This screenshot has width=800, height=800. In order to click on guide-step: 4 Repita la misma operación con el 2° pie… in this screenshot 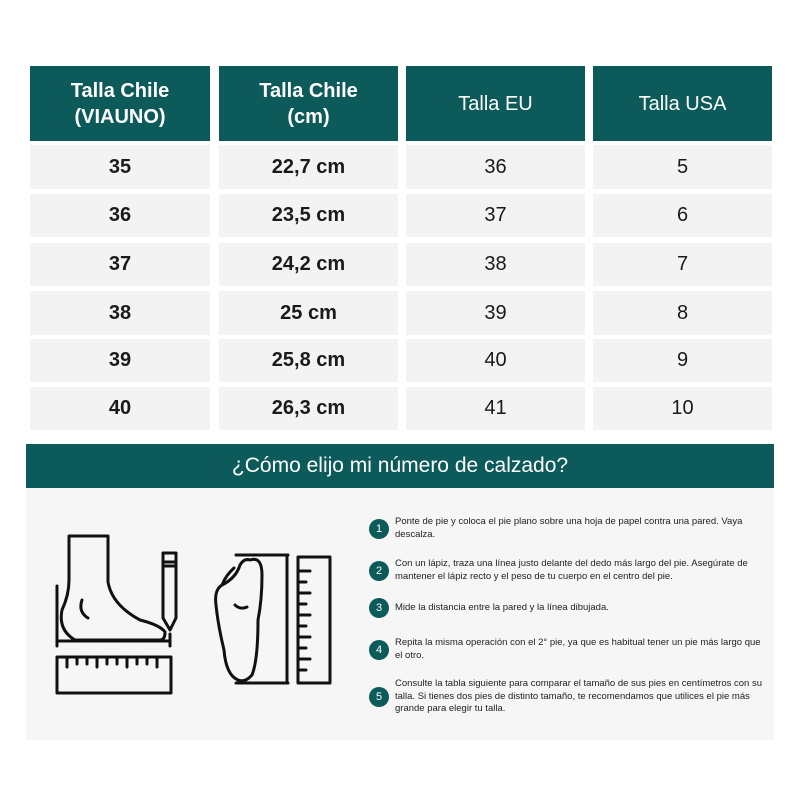, I will do `click(569, 649)`.